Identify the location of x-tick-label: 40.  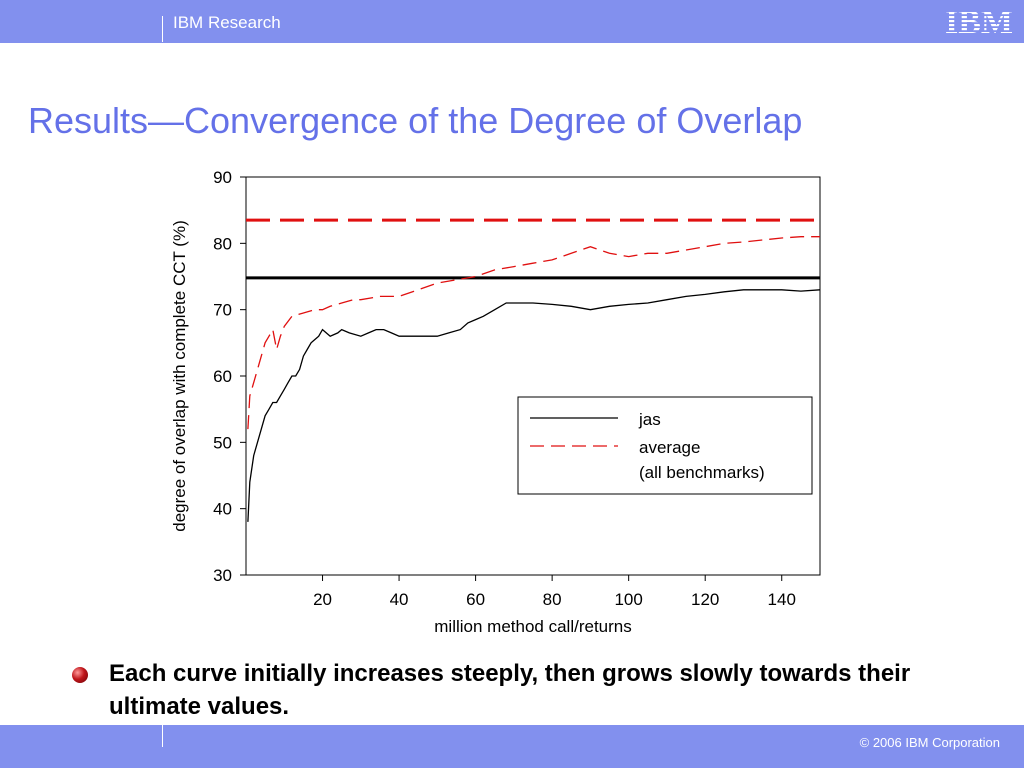
(399, 599).